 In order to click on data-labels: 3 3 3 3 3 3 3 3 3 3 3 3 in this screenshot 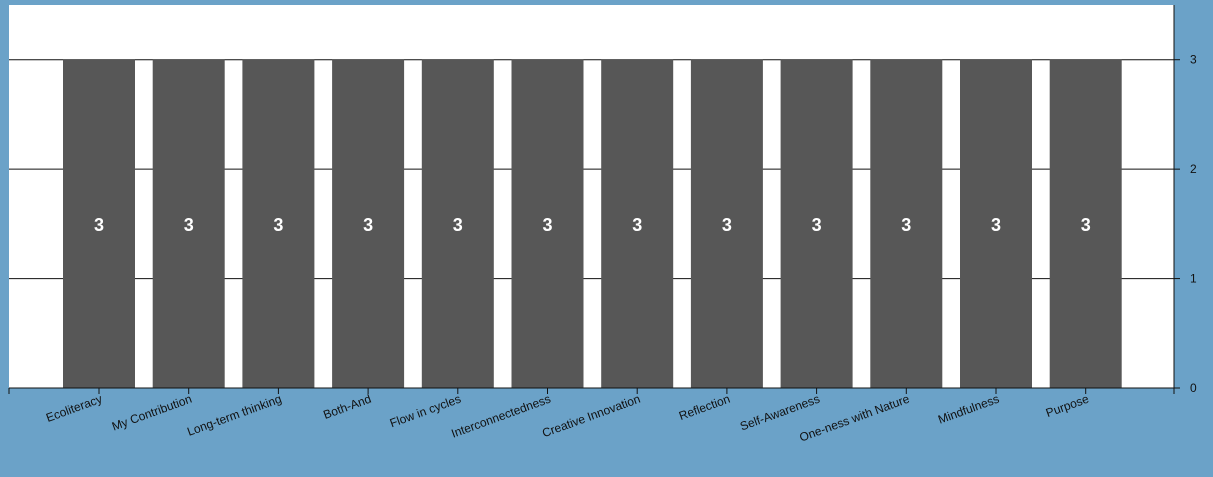, I will do `click(592, 225)`.